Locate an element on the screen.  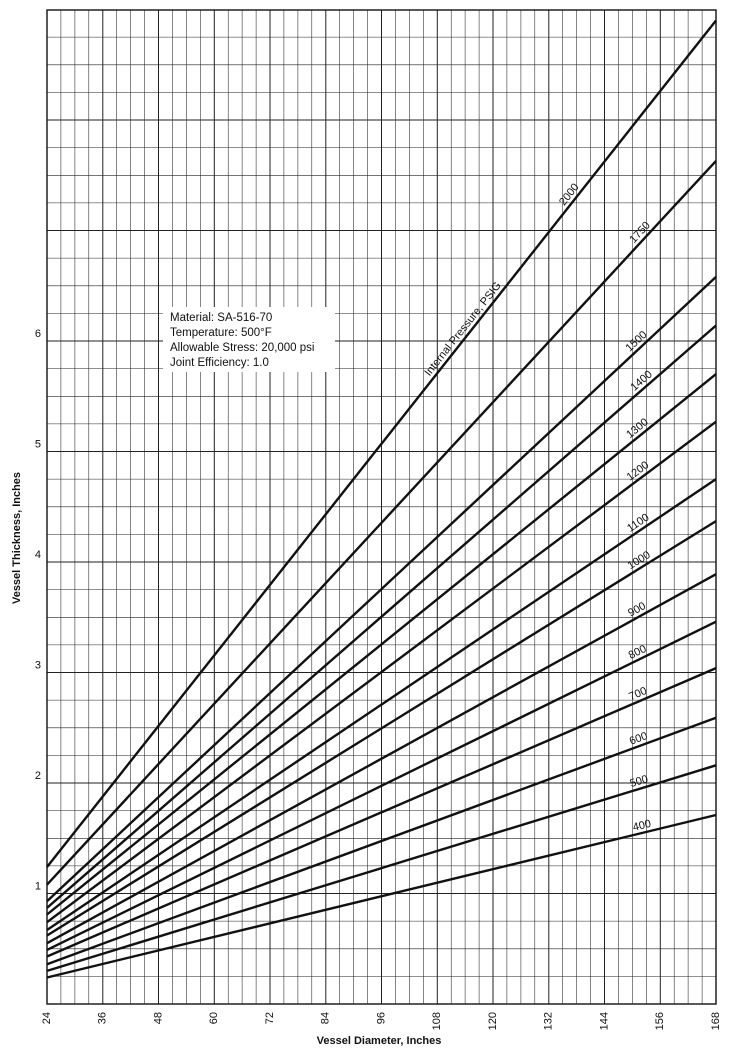
x-axis-label: Vessel Diameter, Inches is located at coordinates (379, 1041).